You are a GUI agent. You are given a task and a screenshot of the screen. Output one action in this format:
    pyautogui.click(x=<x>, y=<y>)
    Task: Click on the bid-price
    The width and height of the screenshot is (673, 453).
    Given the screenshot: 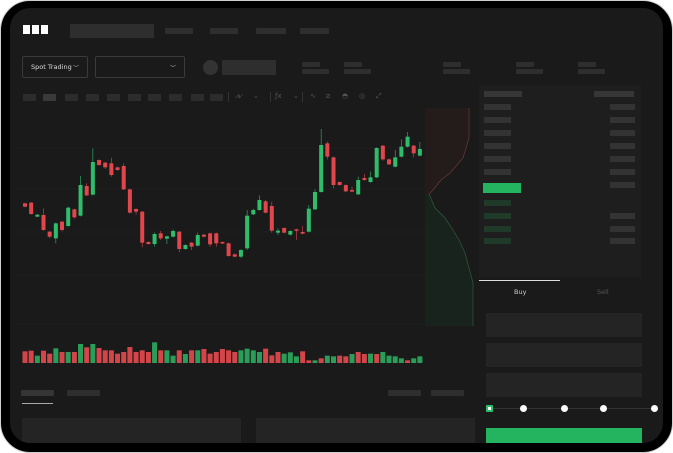 What is the action you would take?
    pyautogui.click(x=497, y=216)
    